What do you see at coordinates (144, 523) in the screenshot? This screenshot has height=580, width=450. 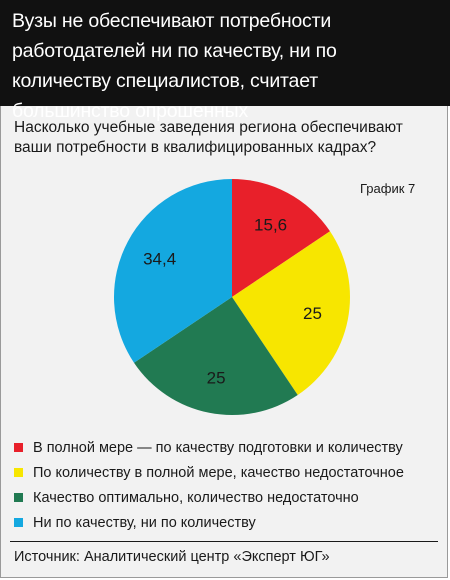 I see `legend-label: Ни по качеству, ни по количеству` at bounding box center [144, 523].